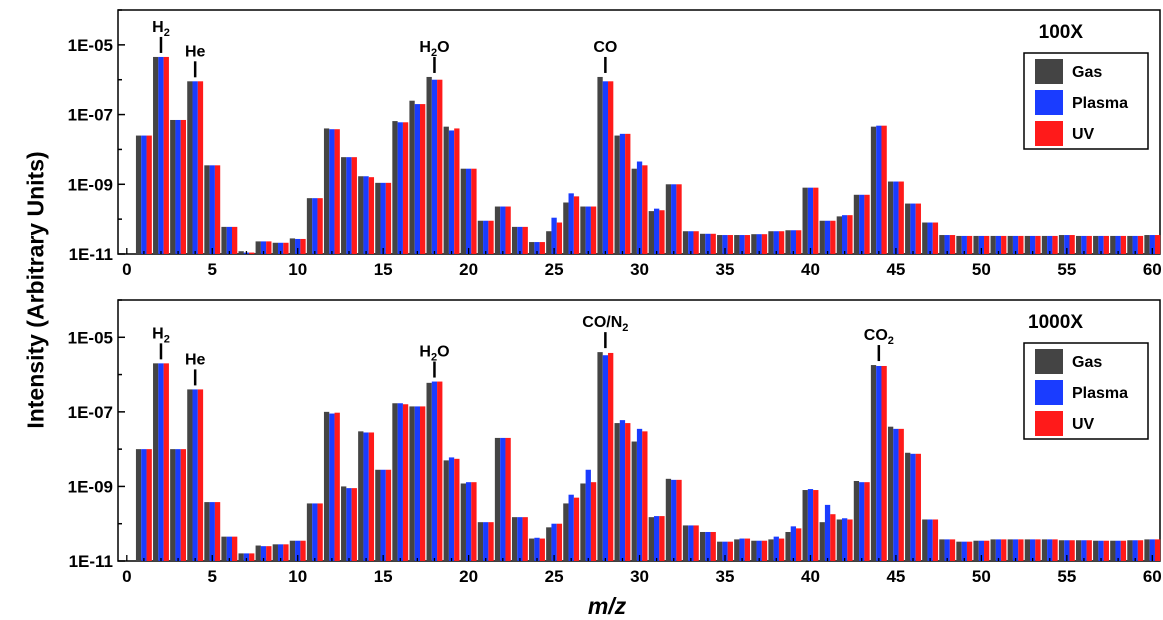 Image resolution: width=1163 pixels, height=620 pixels. I want to click on legend-label-uv: UV, so click(1083, 424).